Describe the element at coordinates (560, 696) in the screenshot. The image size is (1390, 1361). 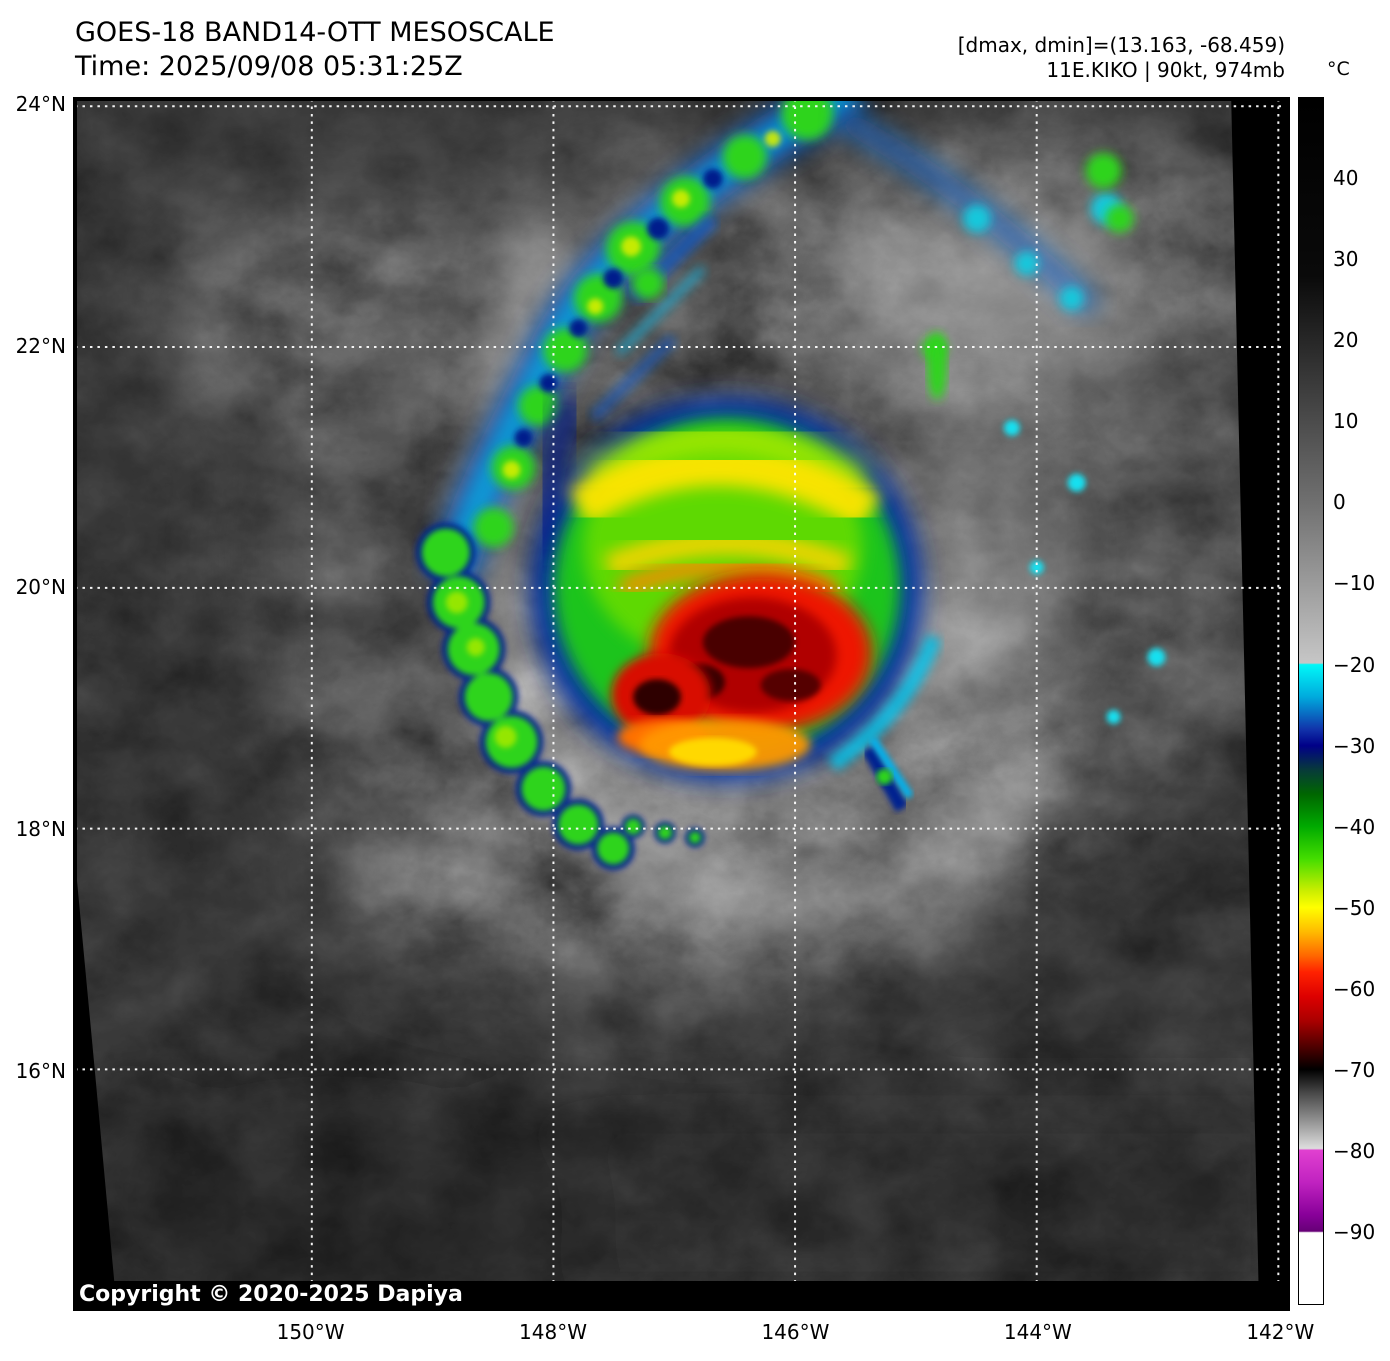
I see `outer-rainband-southwest` at that location.